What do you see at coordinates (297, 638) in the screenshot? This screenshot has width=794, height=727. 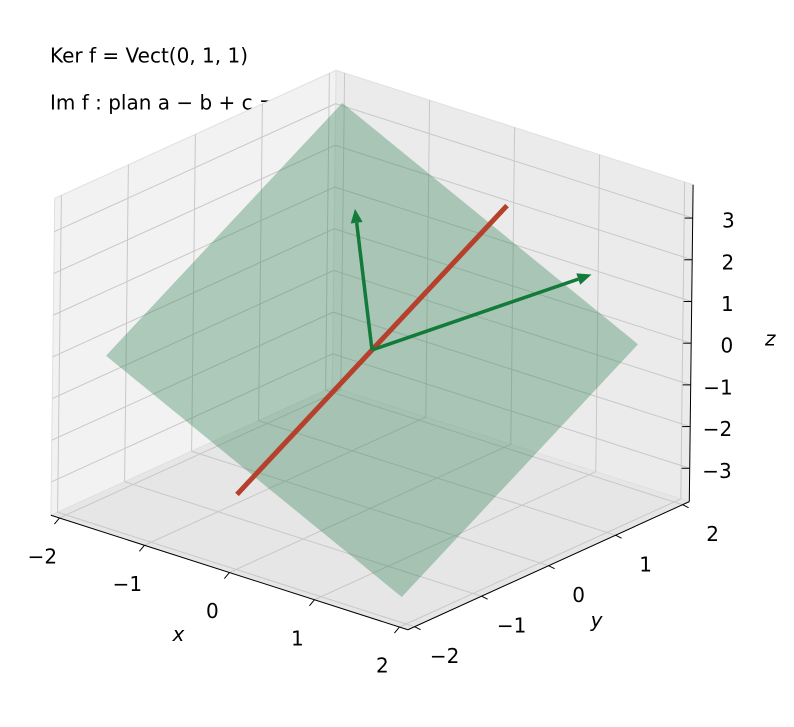 I see `x-tick-label: 1` at bounding box center [297, 638].